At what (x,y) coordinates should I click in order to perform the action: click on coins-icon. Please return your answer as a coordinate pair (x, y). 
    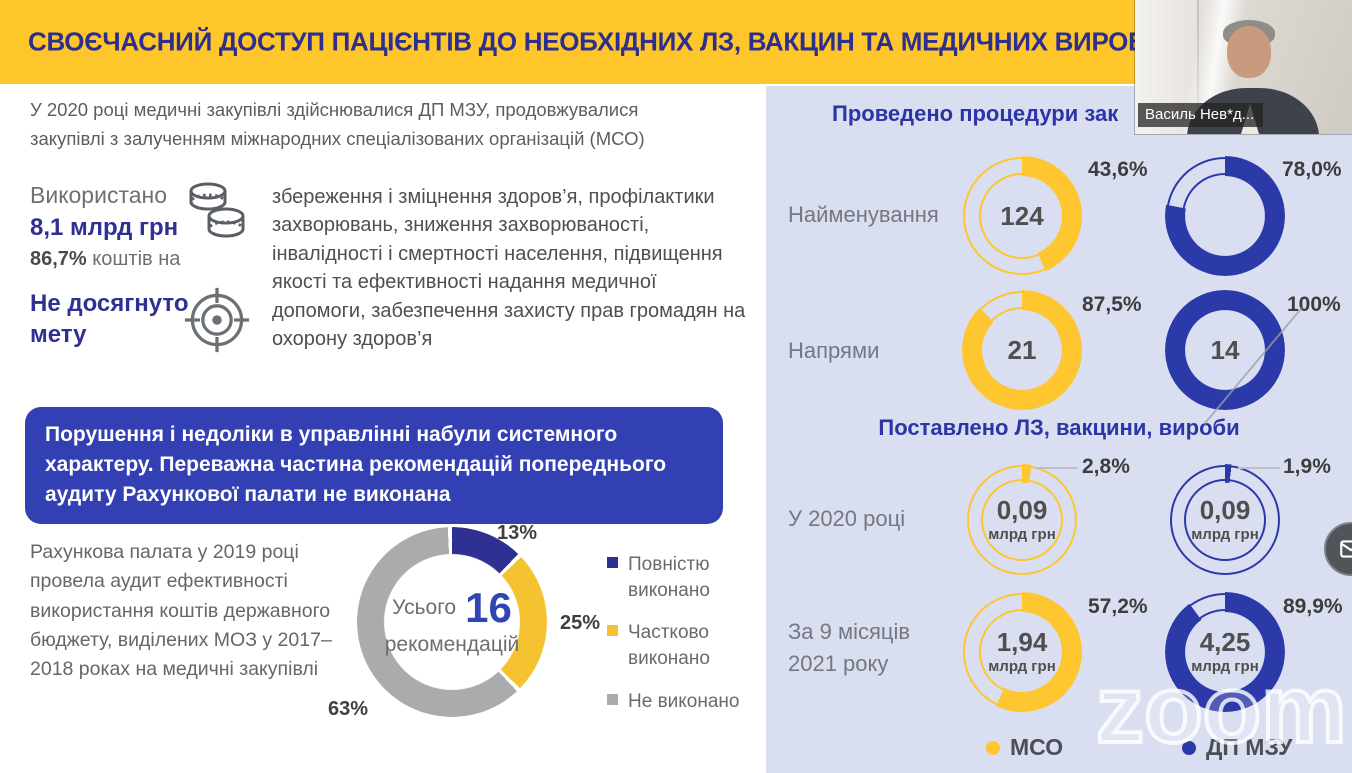
    Looking at the image, I should click on (217, 215).